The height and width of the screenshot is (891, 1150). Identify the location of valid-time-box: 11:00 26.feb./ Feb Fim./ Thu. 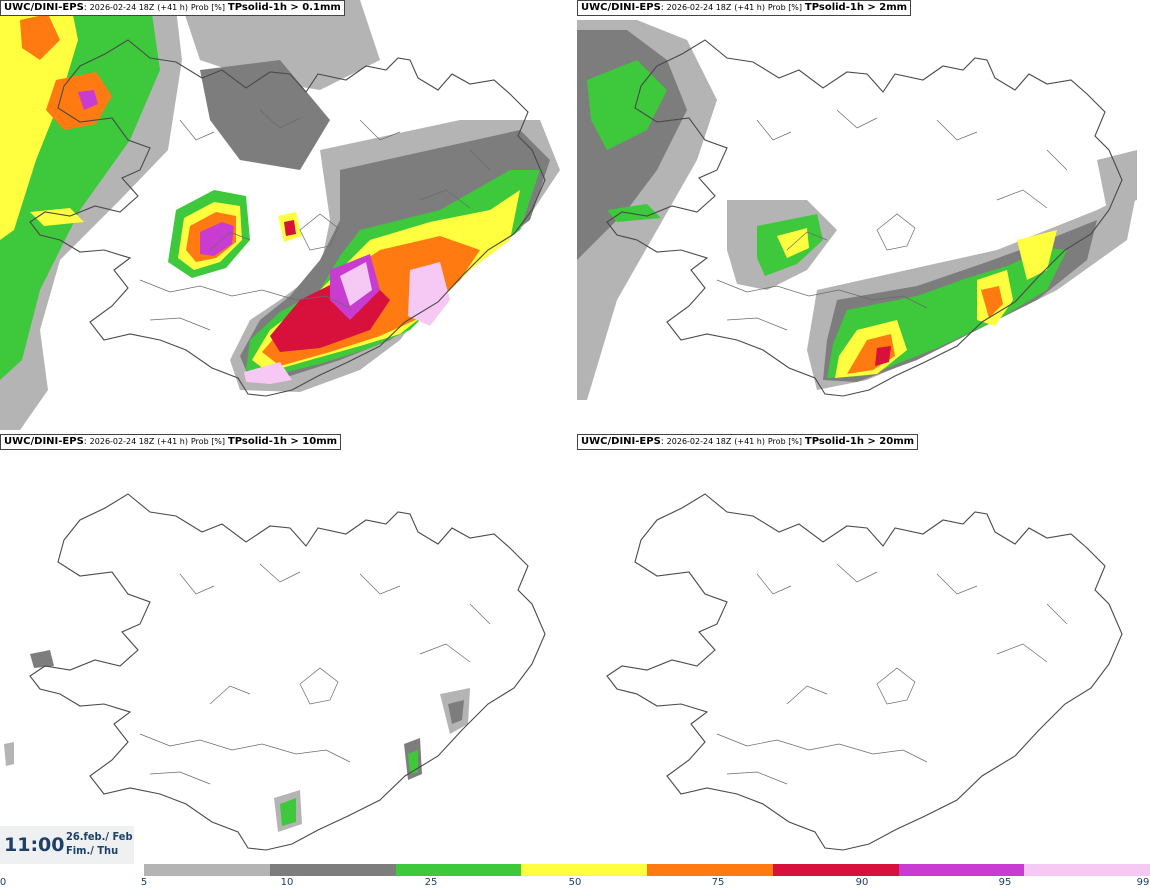
(67, 845).